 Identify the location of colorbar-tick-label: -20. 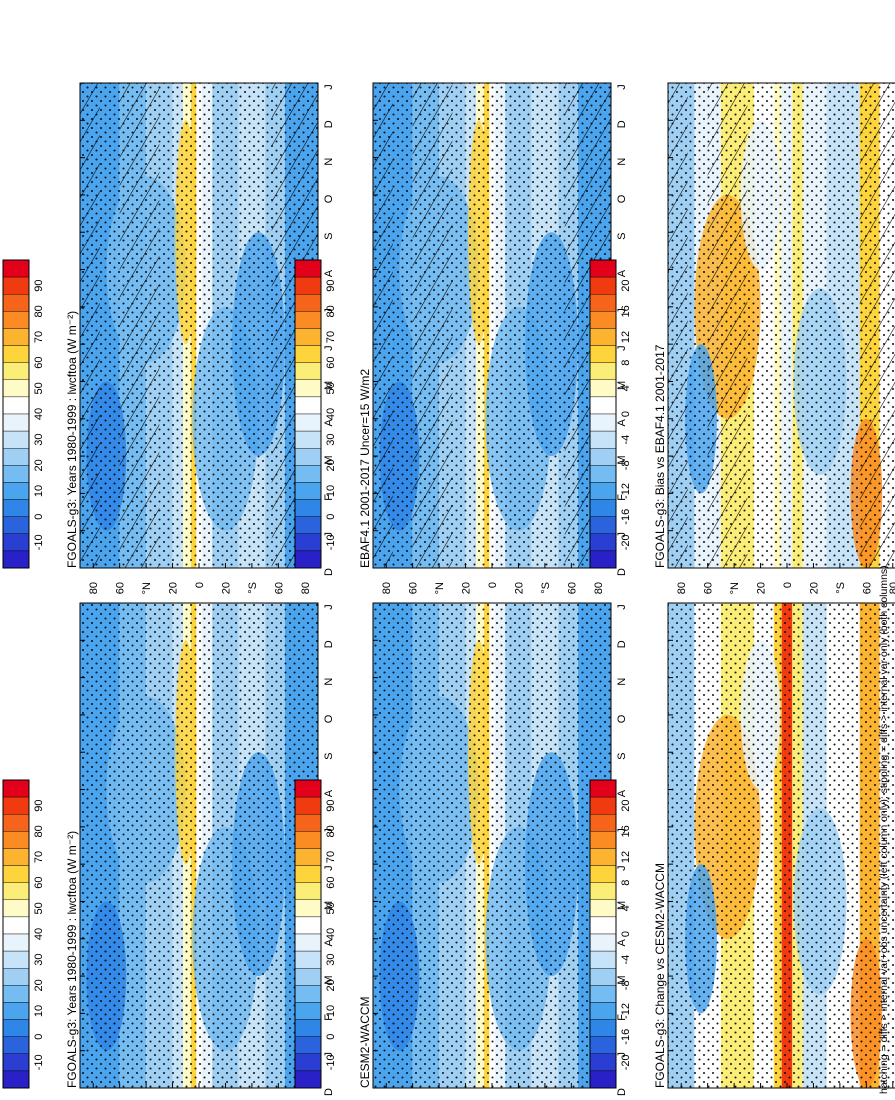
(626, 542).